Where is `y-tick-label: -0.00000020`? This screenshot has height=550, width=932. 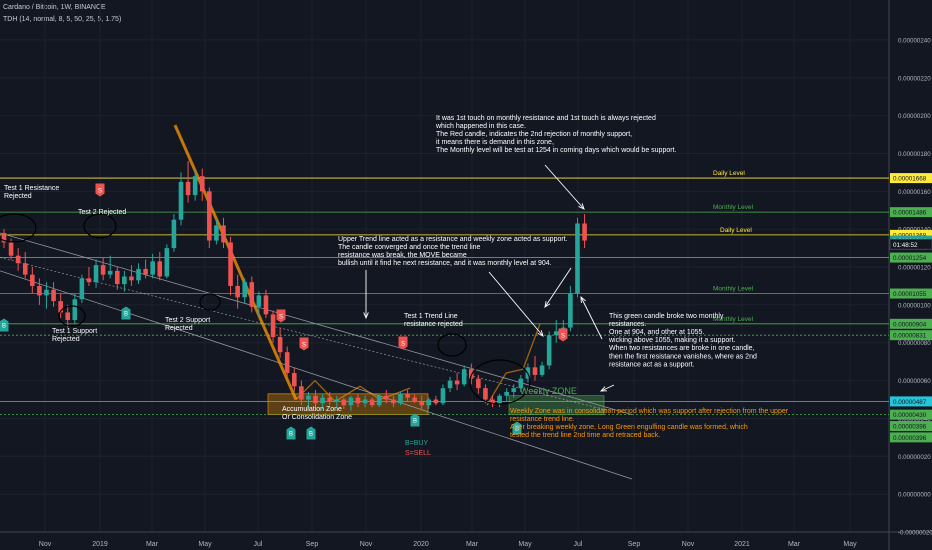 y-tick-label: -0.00000020 is located at coordinates (915, 533).